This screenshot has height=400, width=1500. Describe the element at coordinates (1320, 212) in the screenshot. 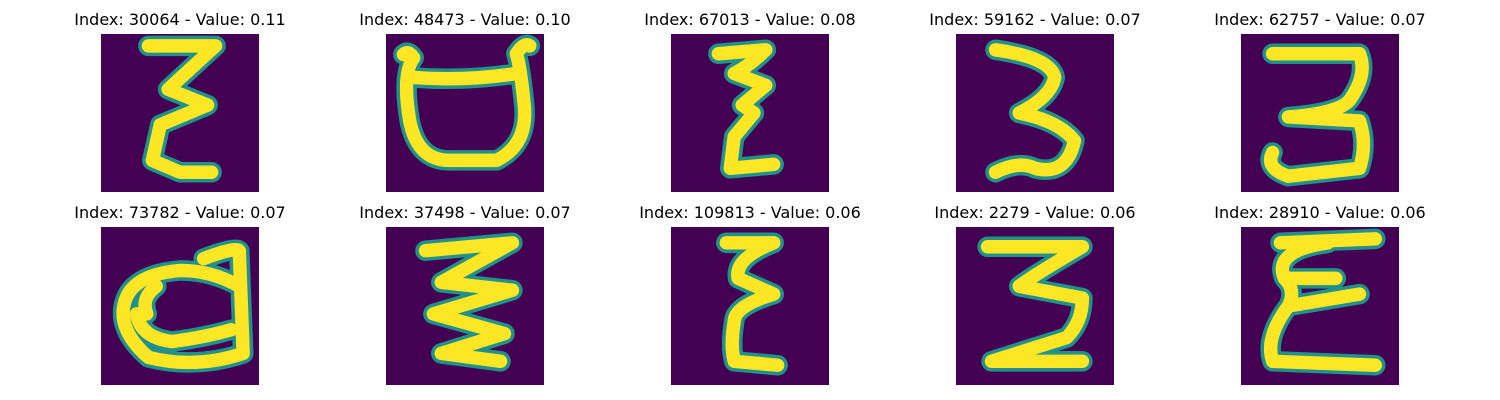

I see `panel-title: Index: 28910 - Value: 0.06` at that location.